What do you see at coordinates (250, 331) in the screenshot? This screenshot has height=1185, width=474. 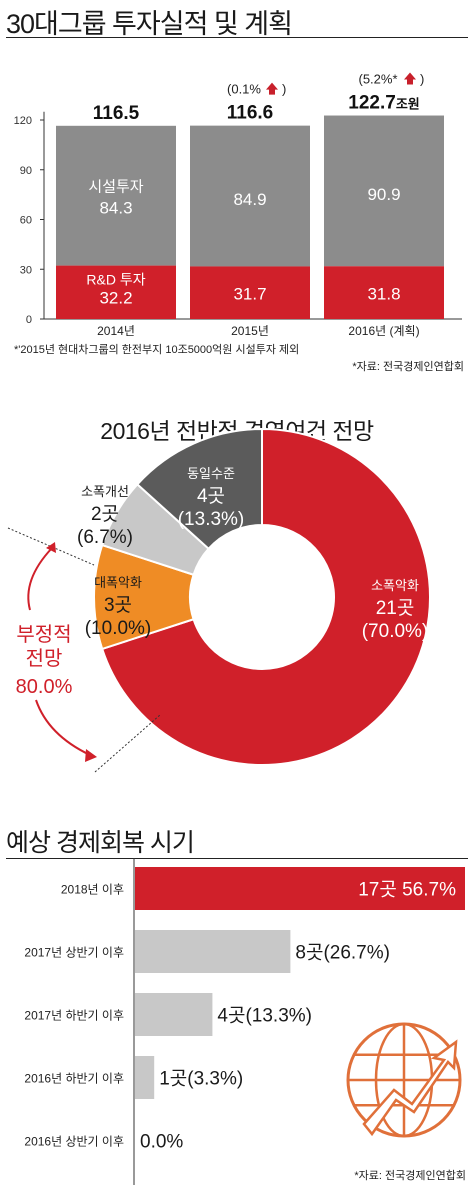 I see `x-category-label: 2015년` at bounding box center [250, 331].